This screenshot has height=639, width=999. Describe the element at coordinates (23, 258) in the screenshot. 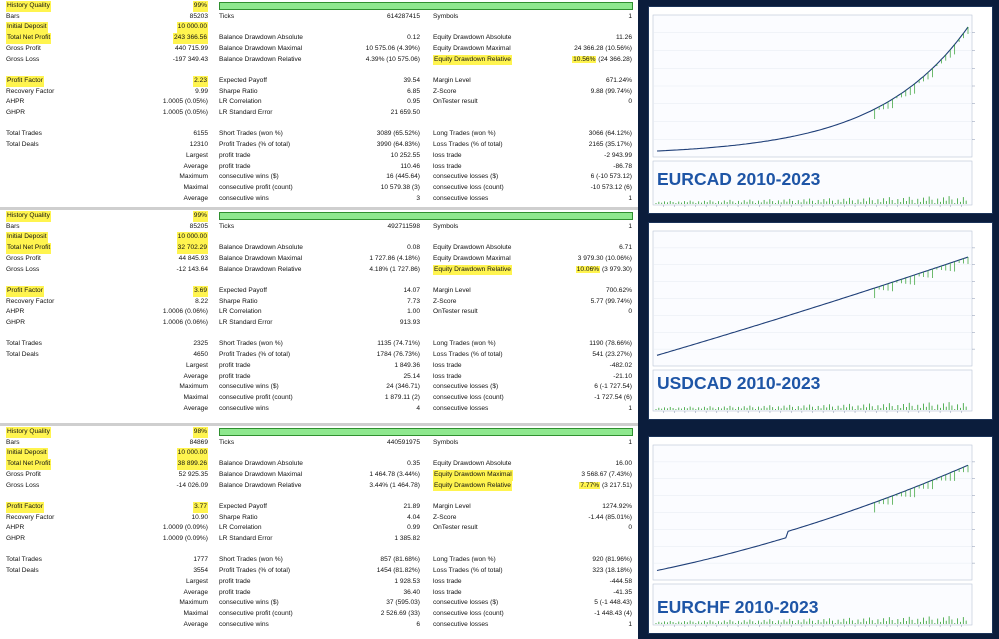

I see `metric-label: Gross Profit` at that location.